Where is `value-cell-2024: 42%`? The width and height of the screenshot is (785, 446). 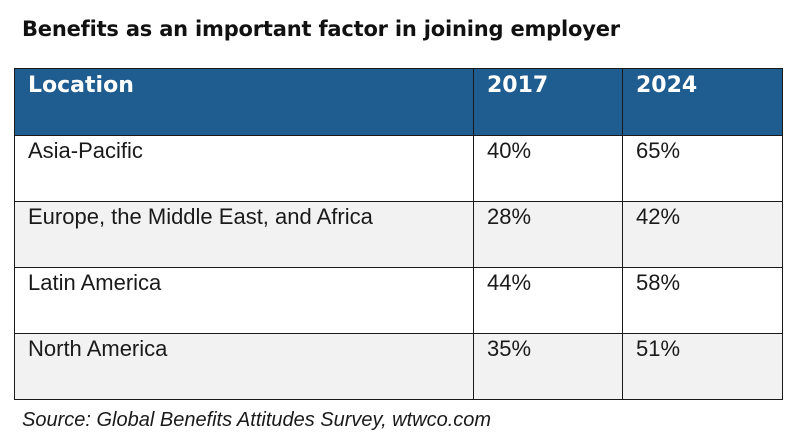
value-cell-2024: 42% is located at coordinates (702, 234).